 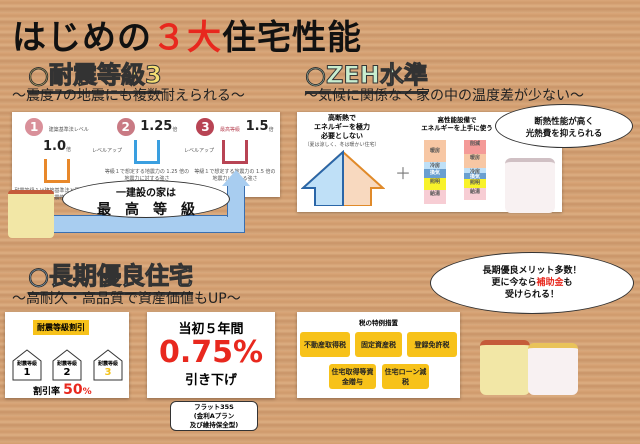 What do you see at coordinates (62, 390) in the screenshot?
I see `discount-rate: 割引率 50%` at bounding box center [62, 390].